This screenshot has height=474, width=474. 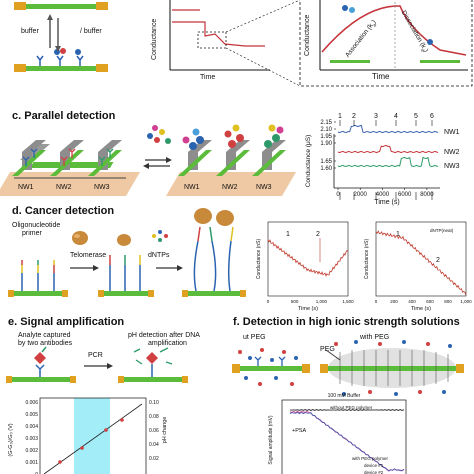 What do you see at coordinates (326, 169) in the screenshot?
I see `y-tick-label: 1.60` at bounding box center [326, 169].